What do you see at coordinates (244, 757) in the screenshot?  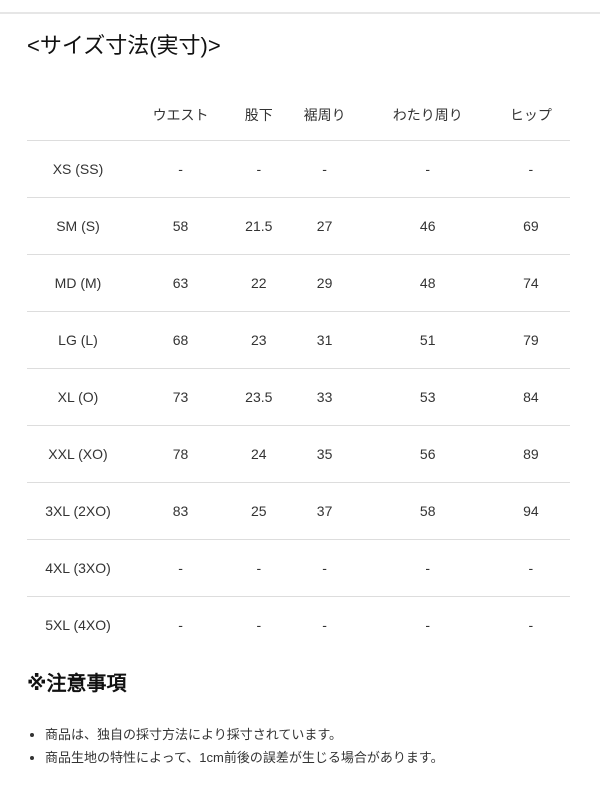 I see `note-item: 商品生地の特性によって、1cm前後の誤差が生じる場合があります。` at bounding box center [244, 757].